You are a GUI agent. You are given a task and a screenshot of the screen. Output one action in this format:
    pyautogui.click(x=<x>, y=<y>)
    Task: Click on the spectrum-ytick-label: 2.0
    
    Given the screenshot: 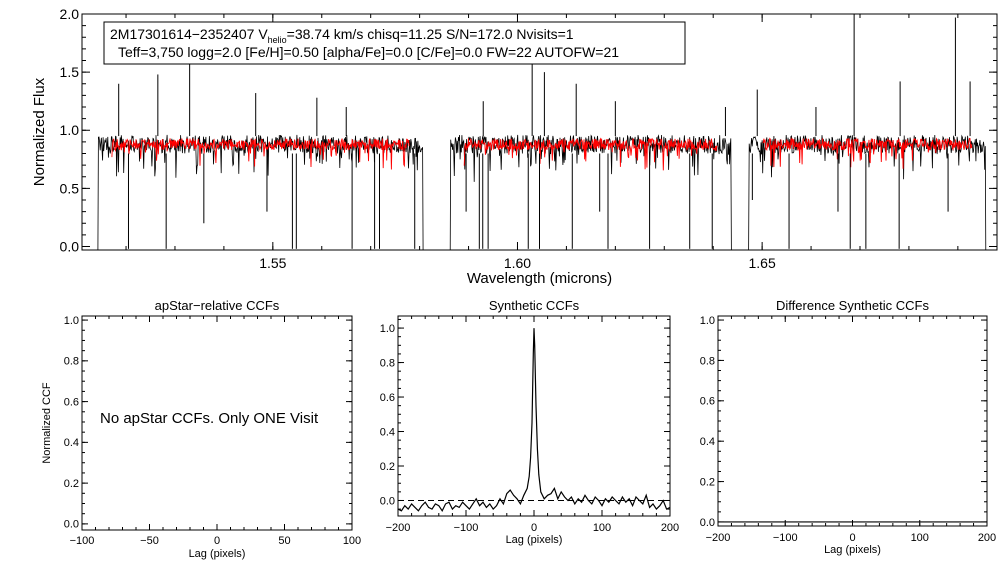 What is the action you would take?
    pyautogui.click(x=70, y=14)
    